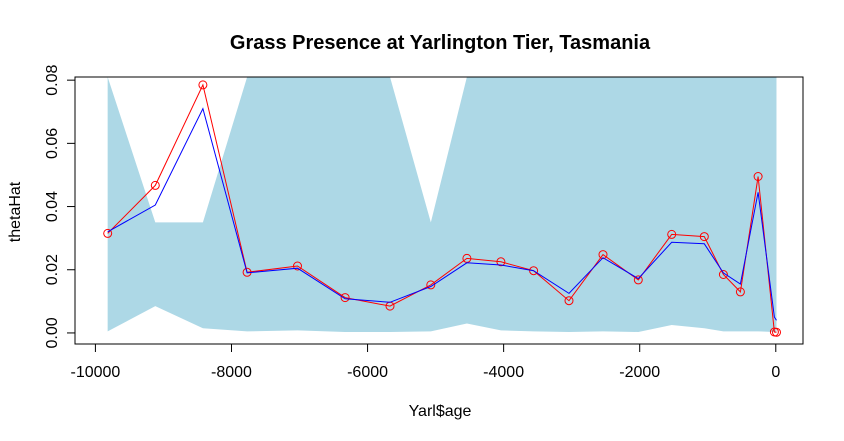  I want to click on x-tick-label: -6000, so click(367, 372).